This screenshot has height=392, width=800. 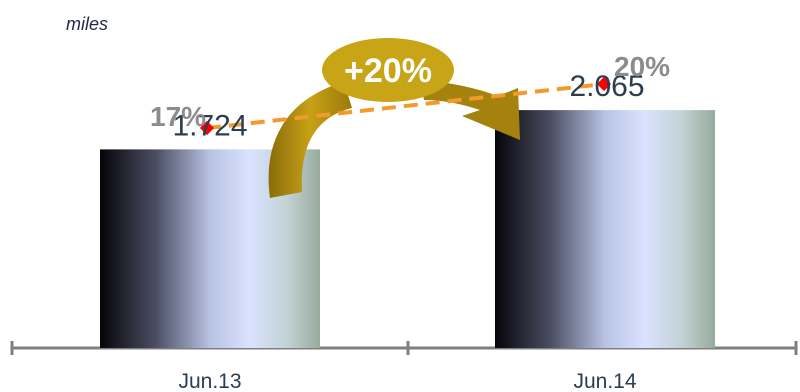 I want to click on growth-badge, so click(x=388, y=70).